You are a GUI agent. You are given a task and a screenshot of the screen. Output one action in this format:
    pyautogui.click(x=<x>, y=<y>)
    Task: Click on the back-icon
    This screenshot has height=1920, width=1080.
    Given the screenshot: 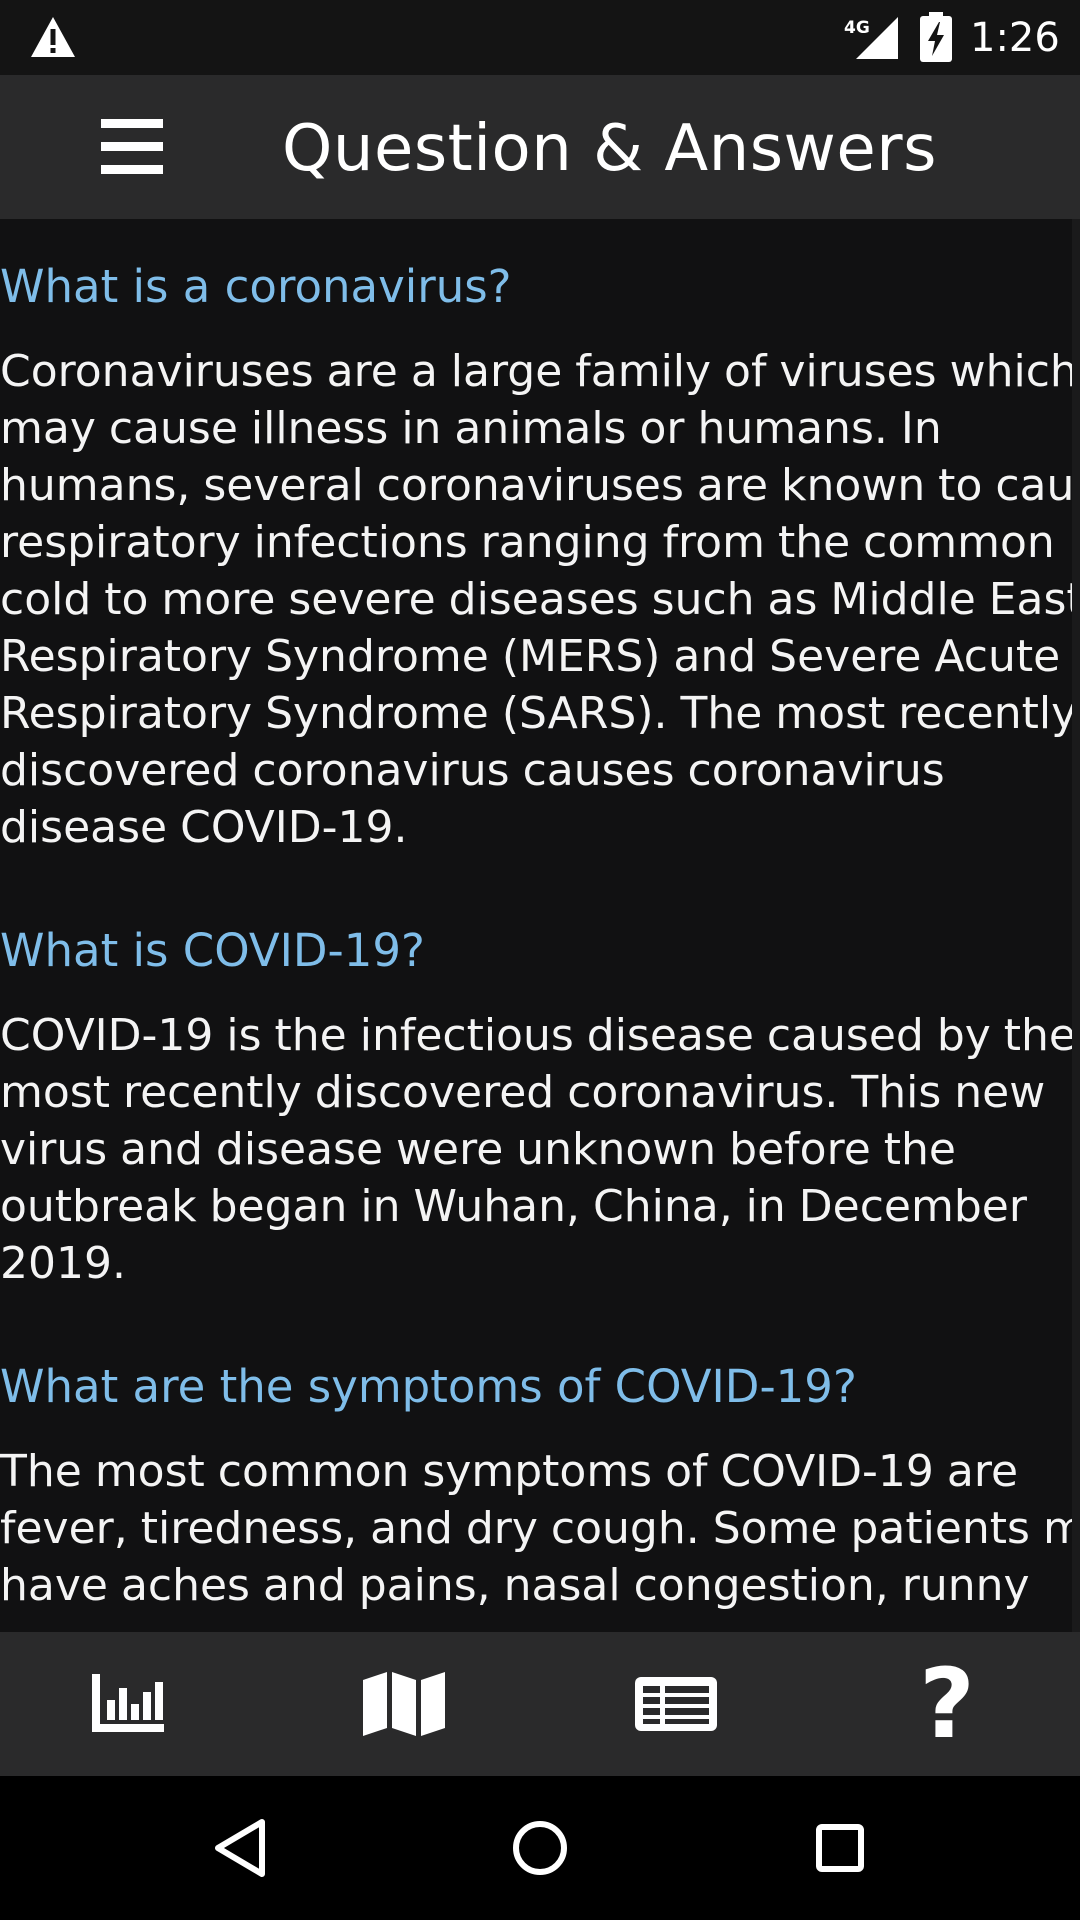 What is the action you would take?
    pyautogui.click(x=240, y=1848)
    